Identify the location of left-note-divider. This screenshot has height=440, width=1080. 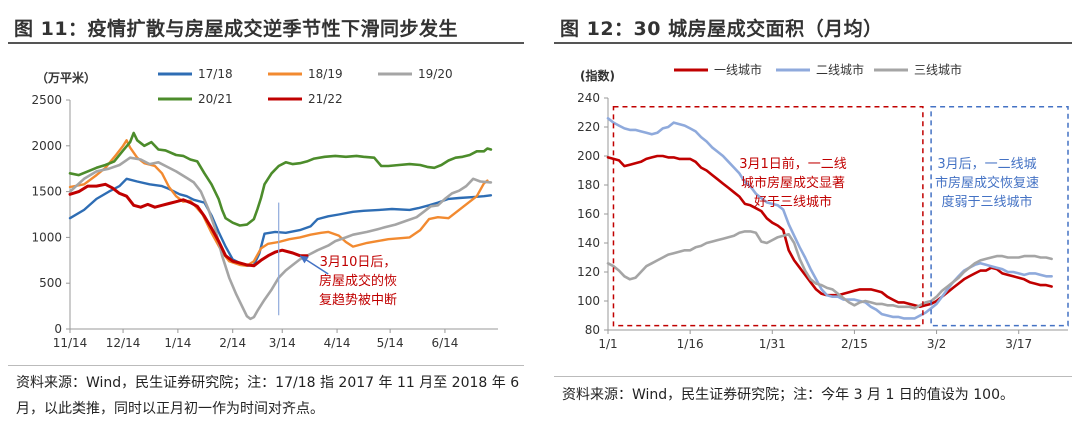
(266, 365).